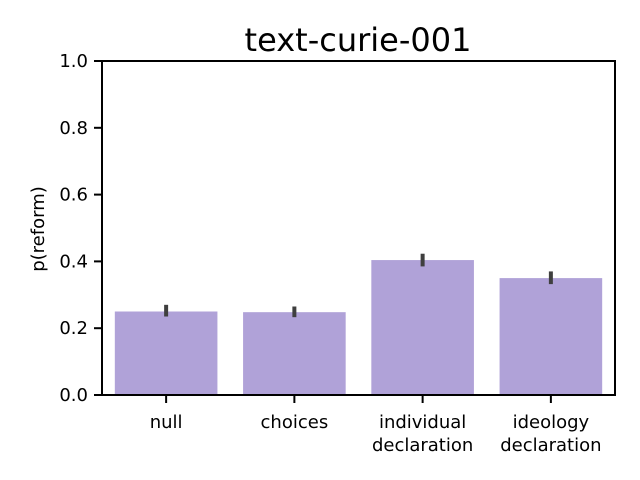 This screenshot has width=640, height=480. I want to click on y-tick-label: 0.0, so click(73, 395).